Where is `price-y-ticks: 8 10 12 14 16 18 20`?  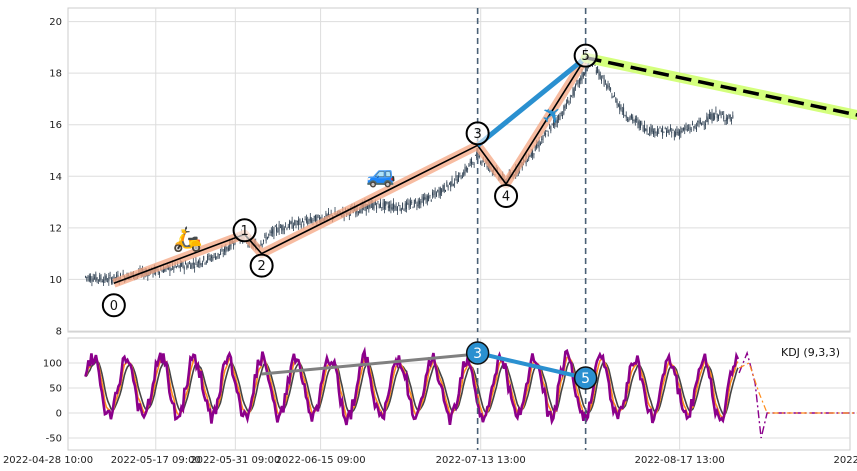
price-y-ticks: 8 10 12 14 16 18 20 is located at coordinates (55, 177).